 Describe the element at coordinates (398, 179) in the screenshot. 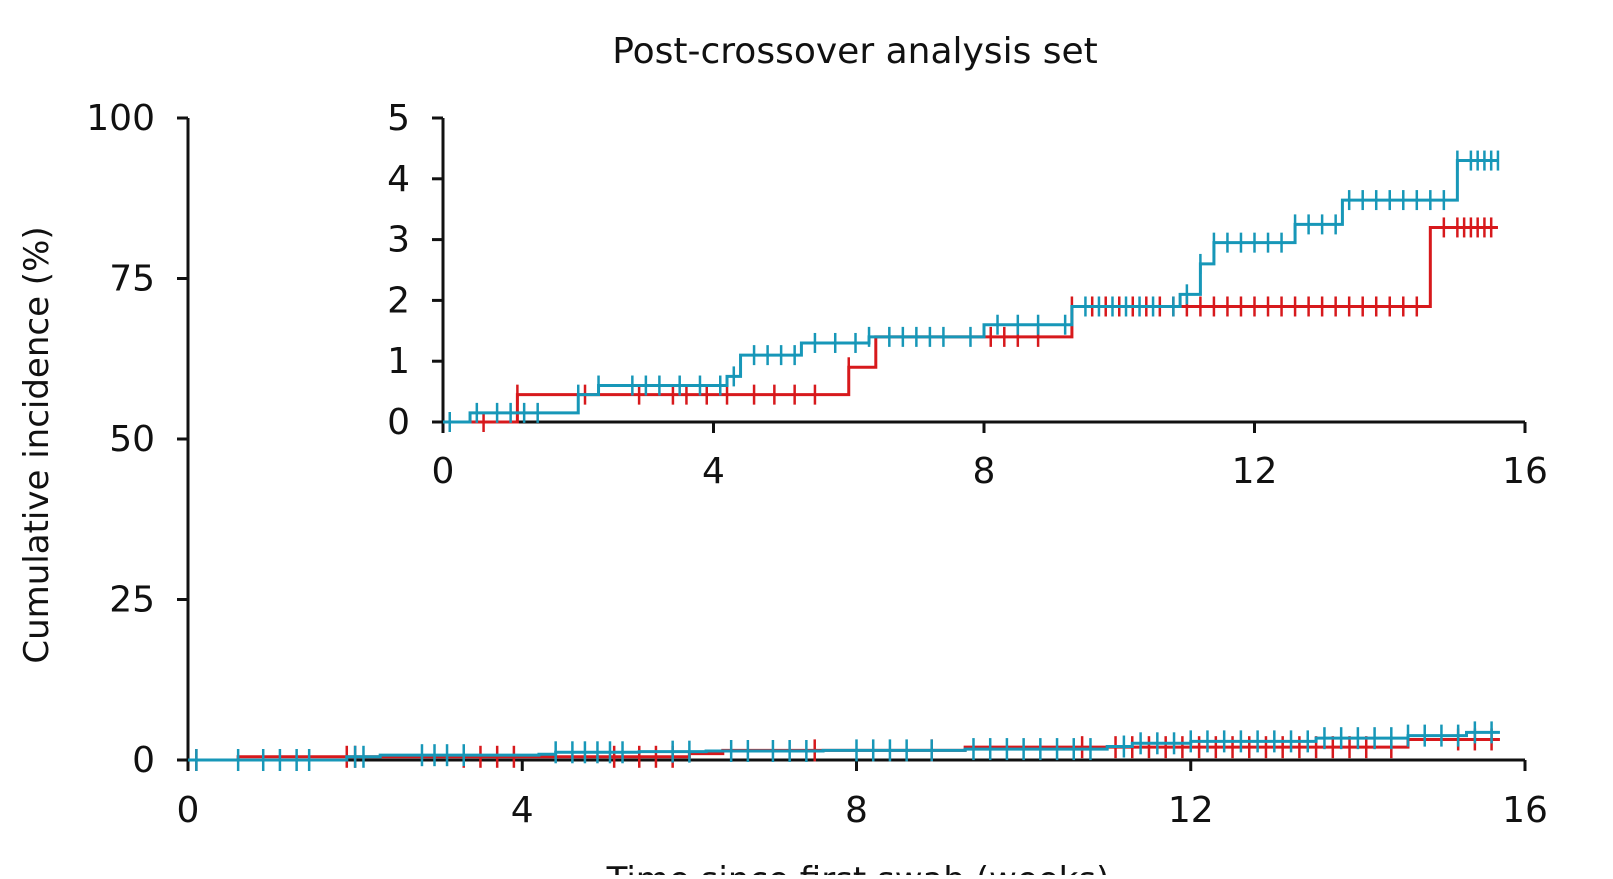

I see `inset-y-tick-label: 4` at that location.